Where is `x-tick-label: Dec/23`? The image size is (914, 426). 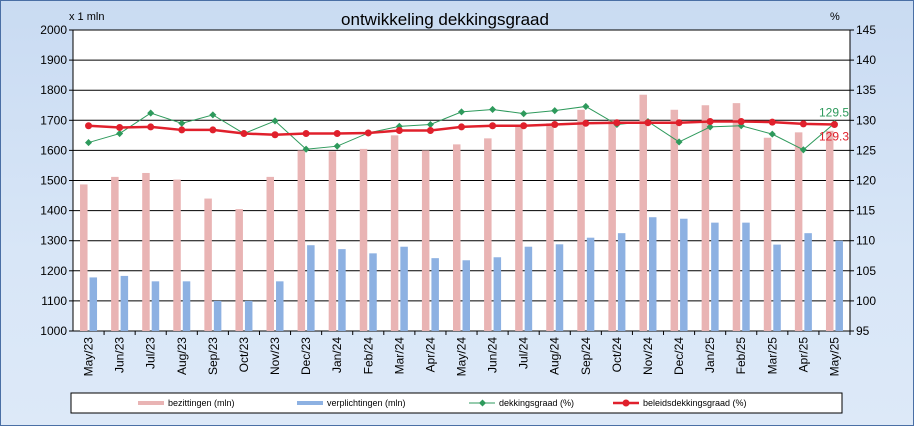 x-tick-label: Dec/23 is located at coordinates (306, 356).